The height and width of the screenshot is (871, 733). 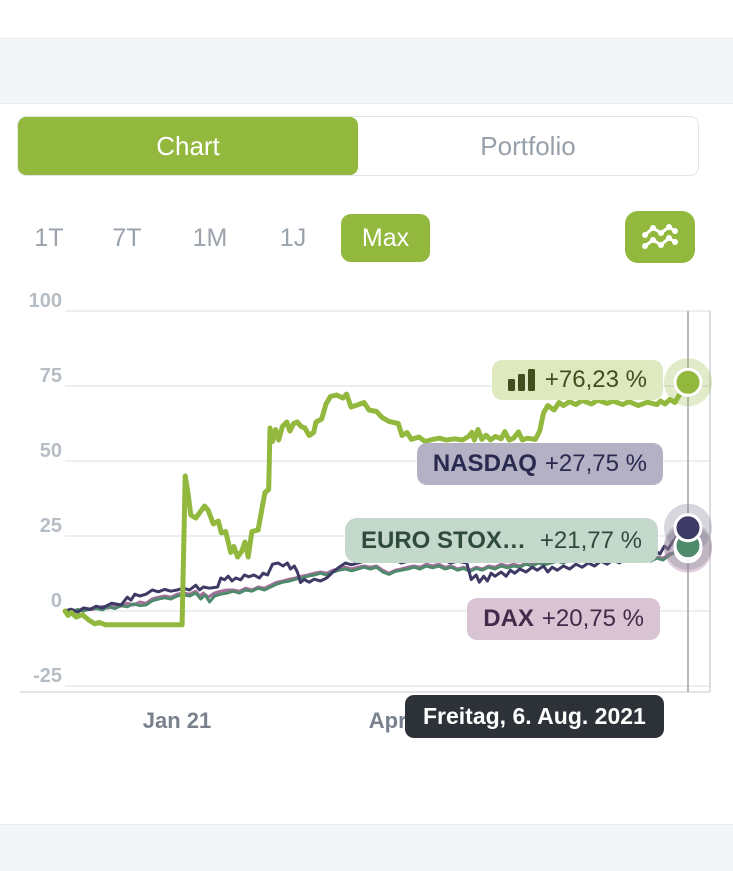 I want to click on range-button-7t: 7T, so click(x=127, y=237).